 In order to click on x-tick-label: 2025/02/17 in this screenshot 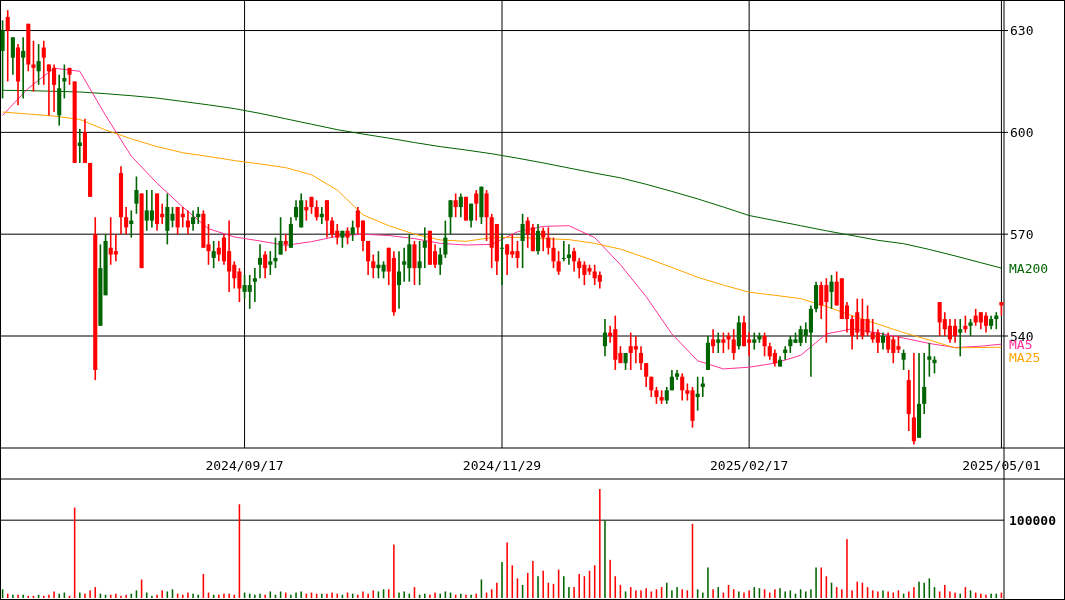, I will do `click(749, 465)`.